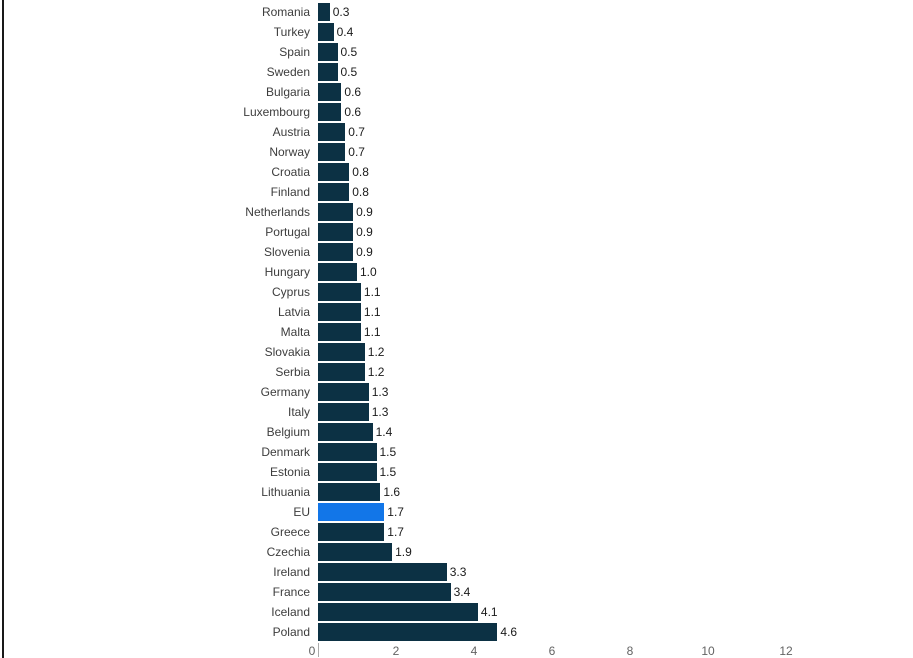 The width and height of the screenshot is (913, 658). What do you see at coordinates (360, 192) in the screenshot?
I see `value-label: 0.8` at bounding box center [360, 192].